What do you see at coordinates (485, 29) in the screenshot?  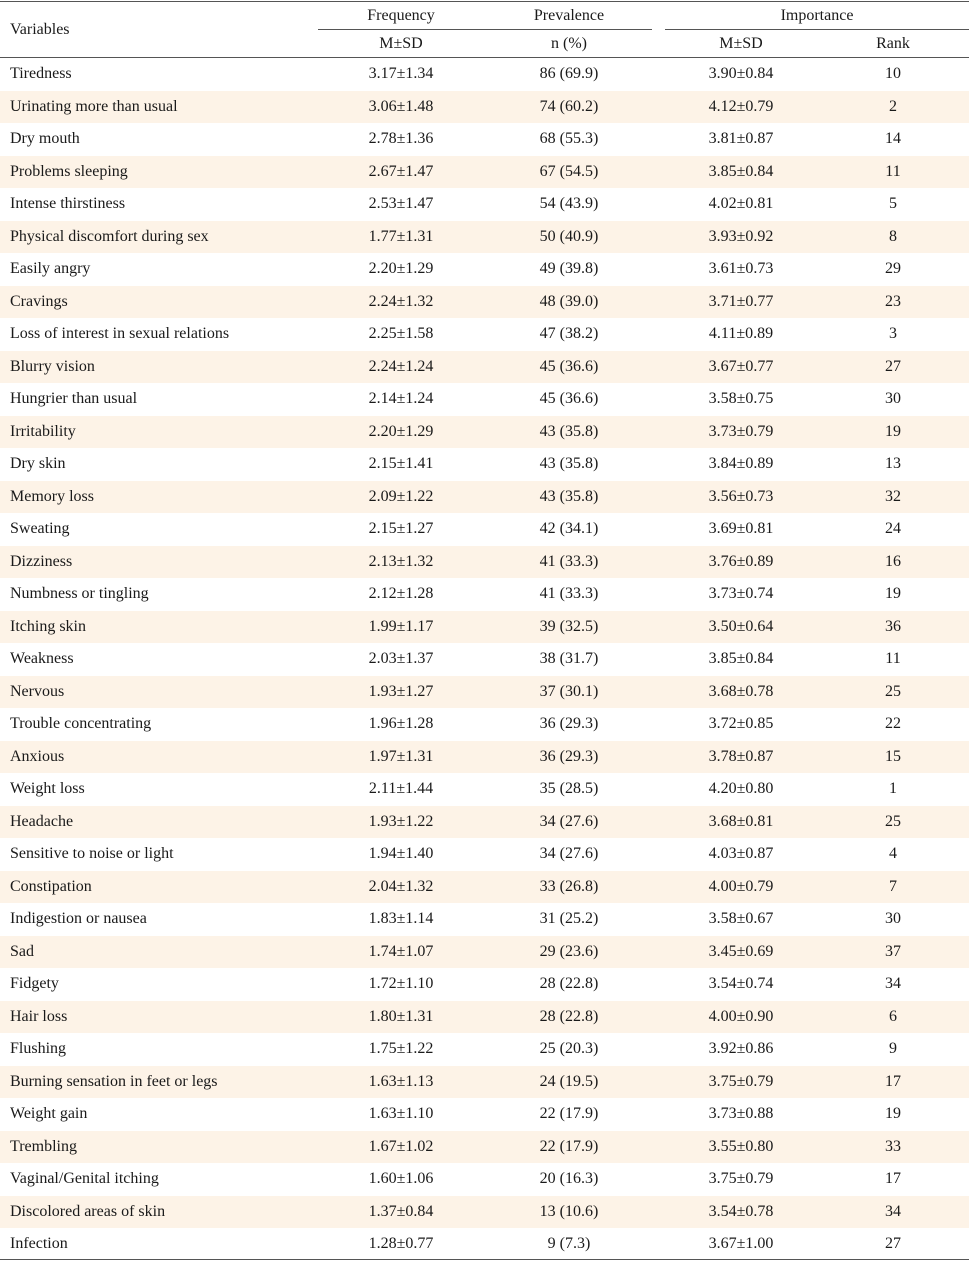 I see `header-group-rule-freq-prev` at bounding box center [485, 29].